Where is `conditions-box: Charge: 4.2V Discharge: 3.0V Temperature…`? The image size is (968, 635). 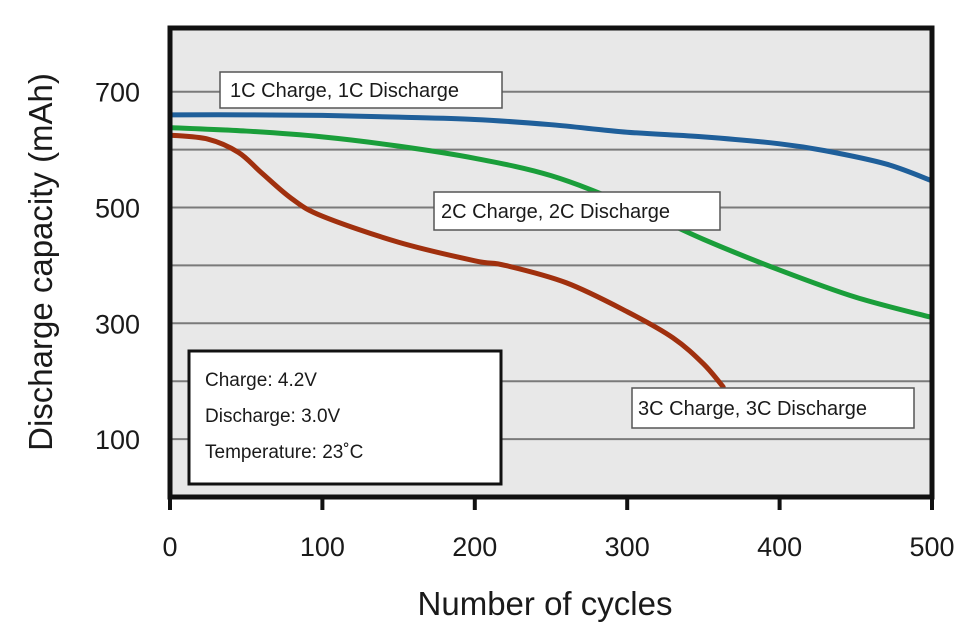
conditions-box: Charge: 4.2V Discharge: 3.0V Temperature… is located at coordinates (345, 417).